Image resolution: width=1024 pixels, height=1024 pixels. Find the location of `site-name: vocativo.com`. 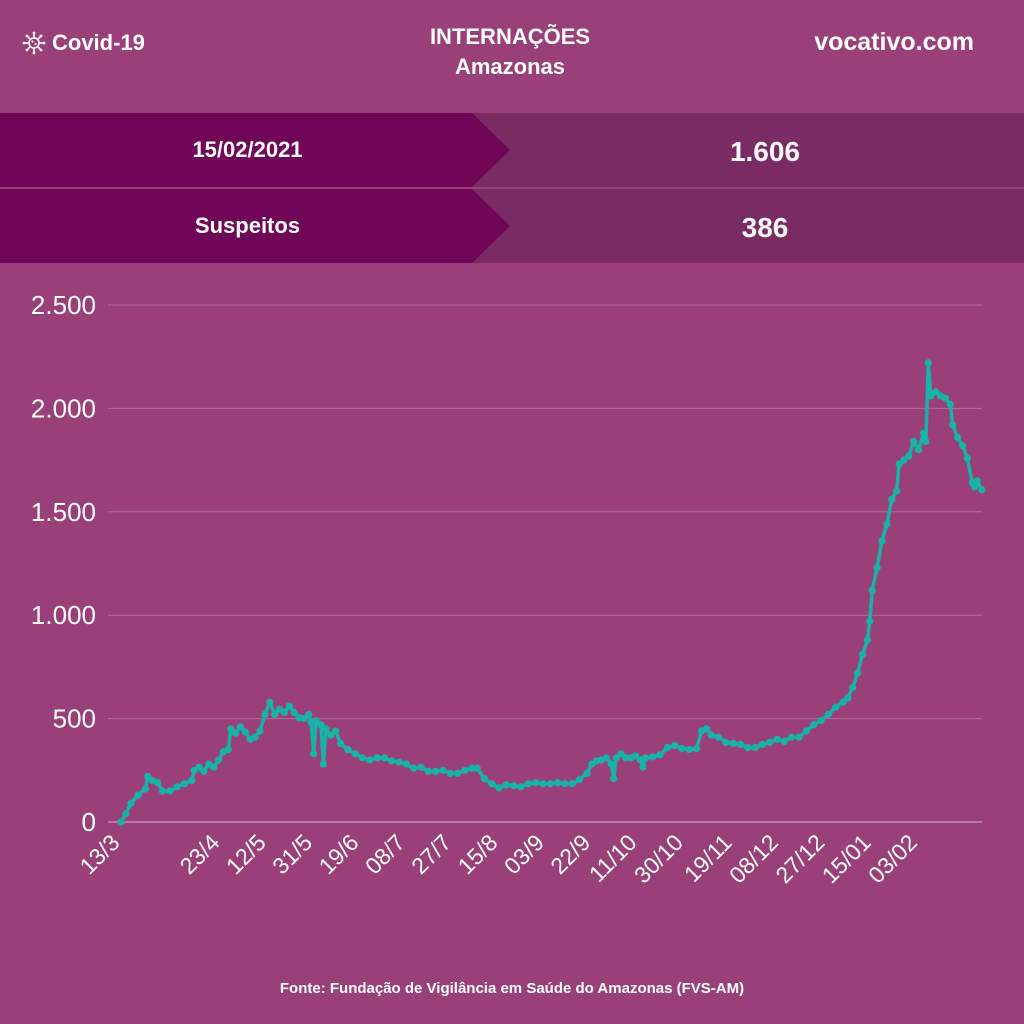

site-name: vocativo.com is located at coordinates (894, 42).